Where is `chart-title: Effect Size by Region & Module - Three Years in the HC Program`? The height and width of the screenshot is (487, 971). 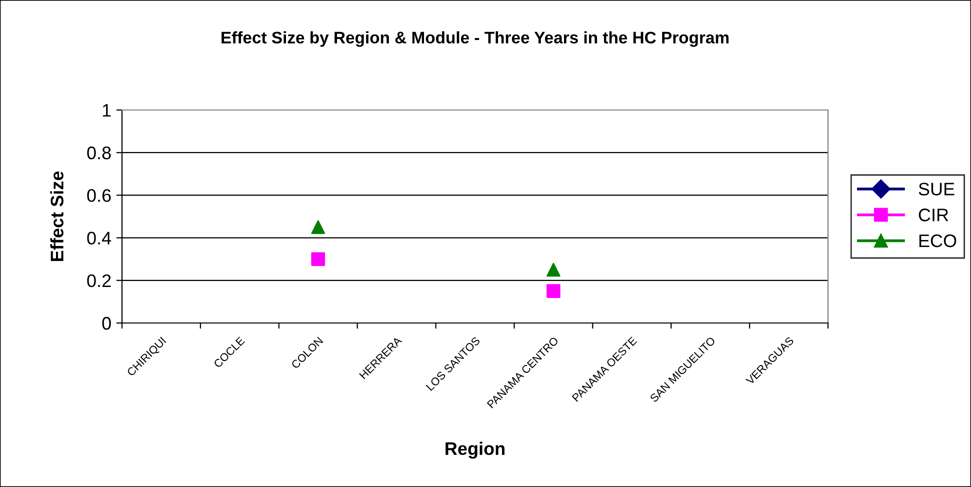
chart-title: Effect Size by Region & Module - Three Years in the HC Program is located at coordinates (475, 39).